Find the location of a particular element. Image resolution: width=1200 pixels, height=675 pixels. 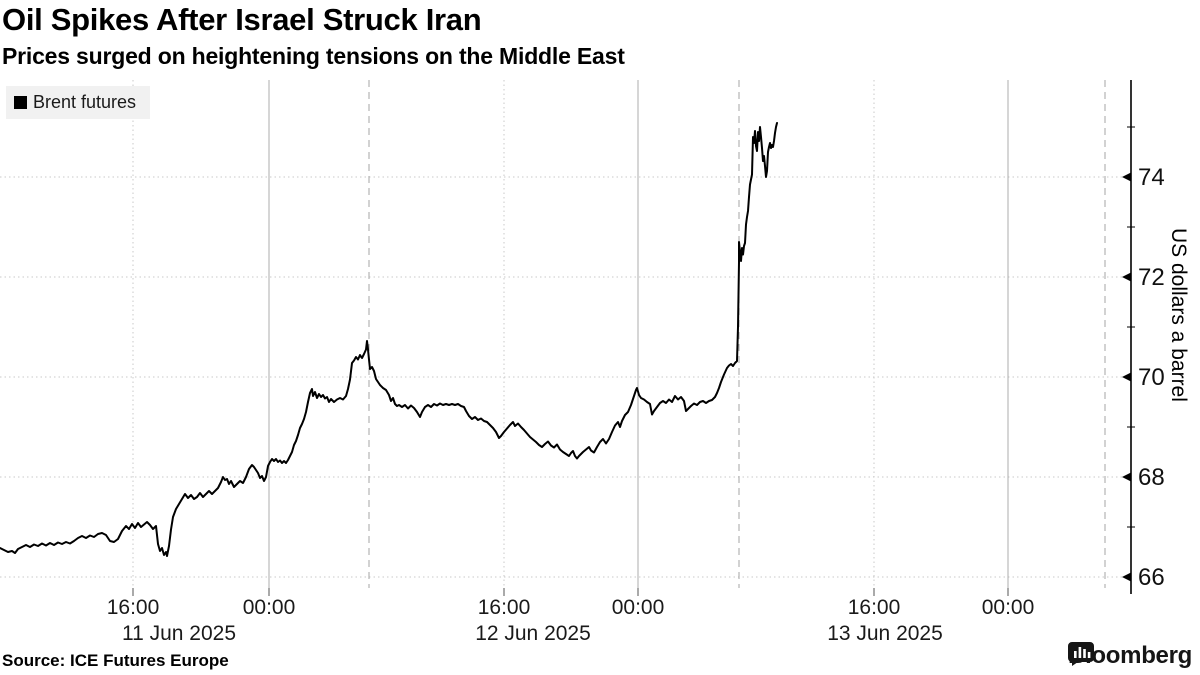

page-title: Oil Spikes After Israel Struck Iran is located at coordinates (242, 19).